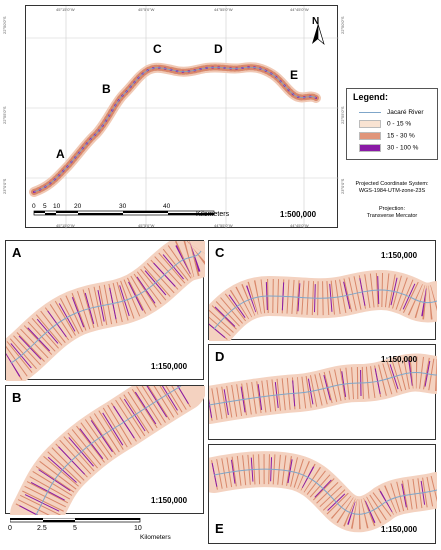  Describe the element at coordinates (17, 397) in the screenshot. I see `inset-b-label: B` at that location.